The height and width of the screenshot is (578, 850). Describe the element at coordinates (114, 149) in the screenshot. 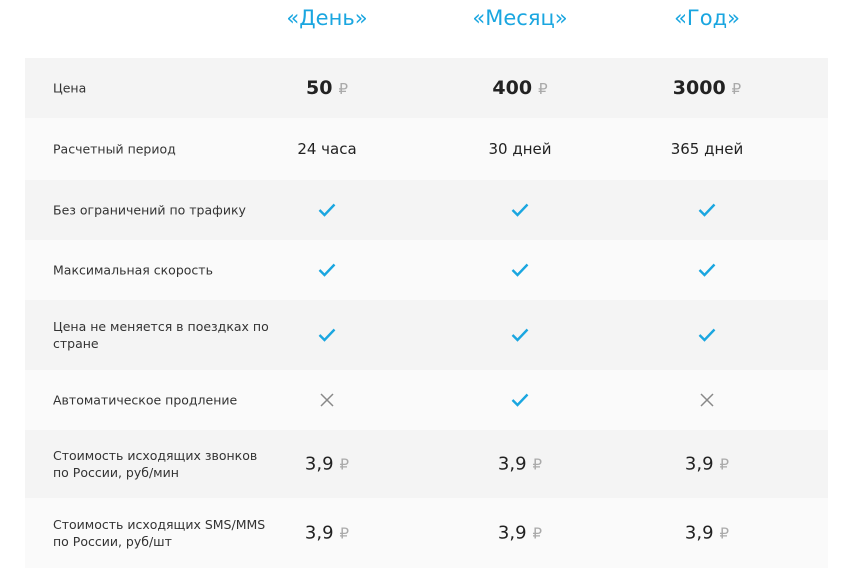

I see `row-label: Расчетный период` at that location.